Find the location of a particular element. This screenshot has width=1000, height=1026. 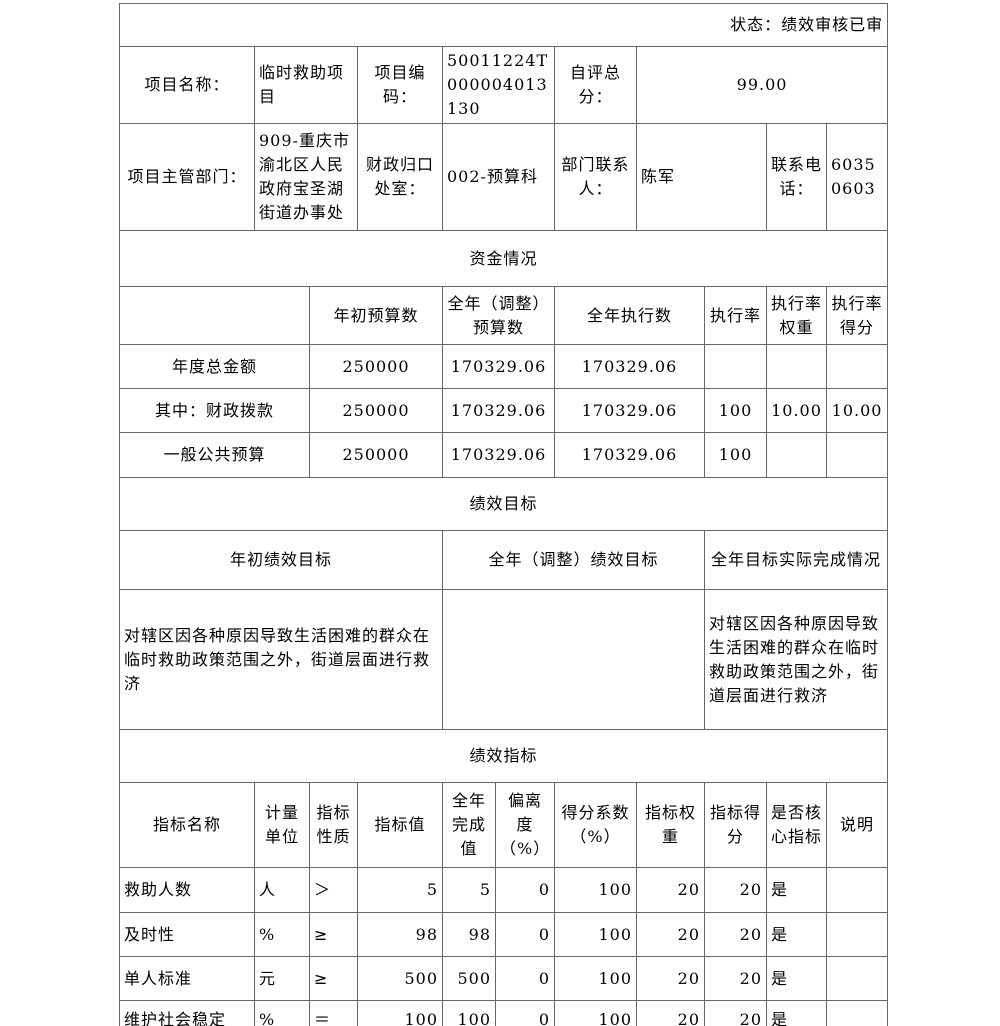

funding-cell: 10.00 is located at coordinates (857, 410).